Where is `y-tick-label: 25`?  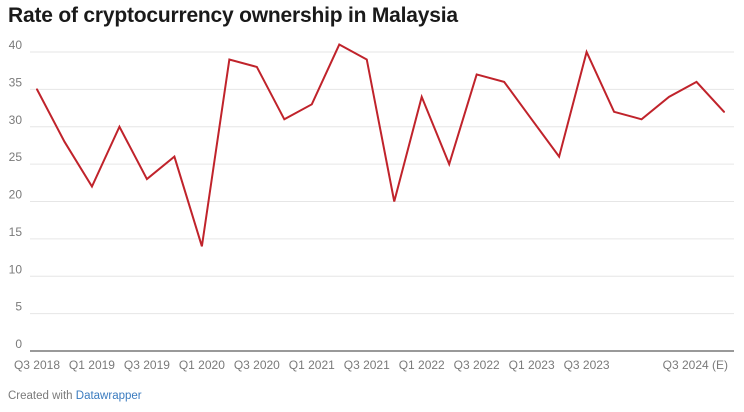 y-tick-label: 25 is located at coordinates (16, 157).